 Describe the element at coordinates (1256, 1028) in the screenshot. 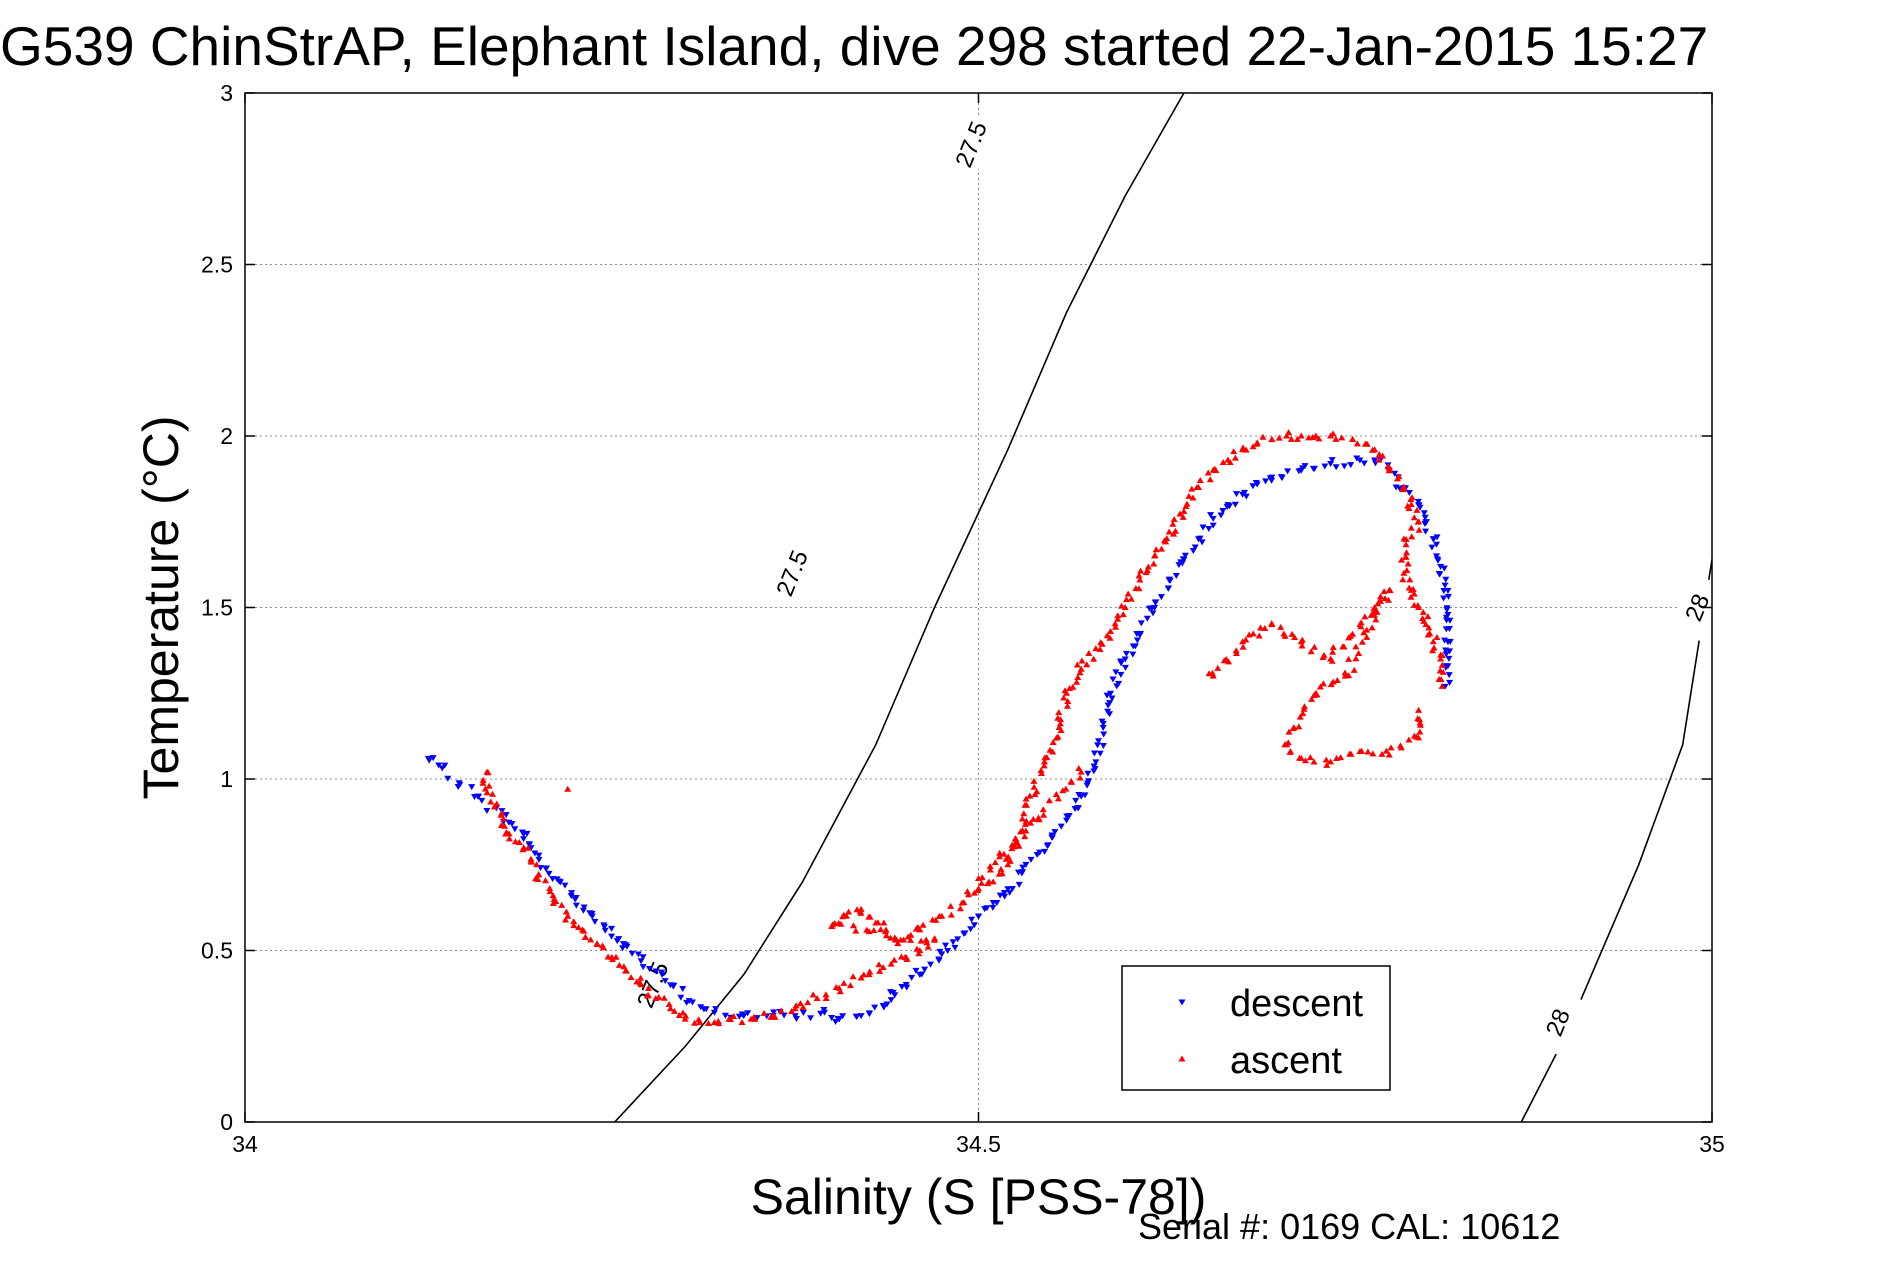

I see `legend: descent ascent` at that location.